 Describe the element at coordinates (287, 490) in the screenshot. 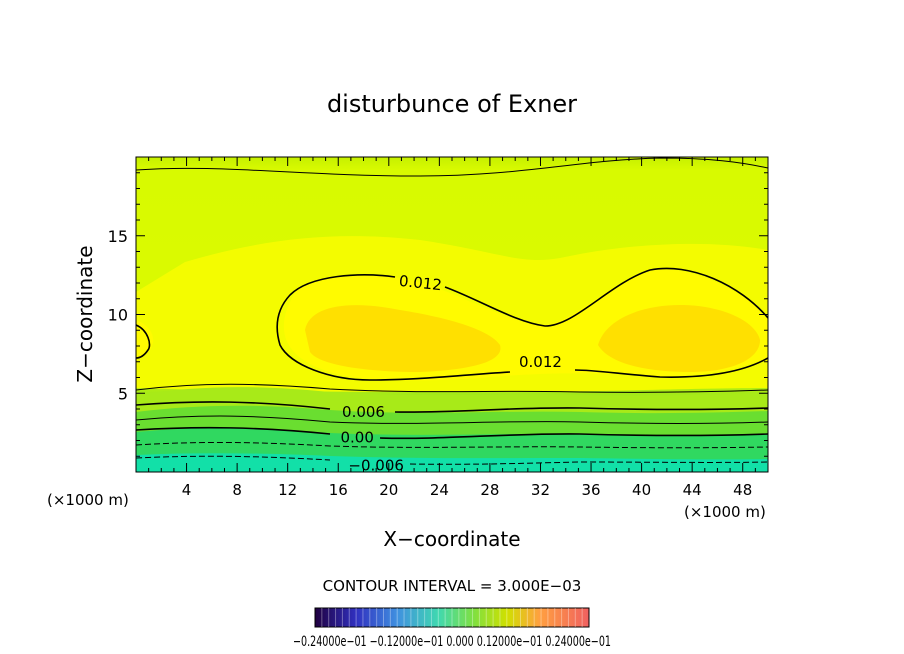

I see `x-tick-label: 12` at that location.